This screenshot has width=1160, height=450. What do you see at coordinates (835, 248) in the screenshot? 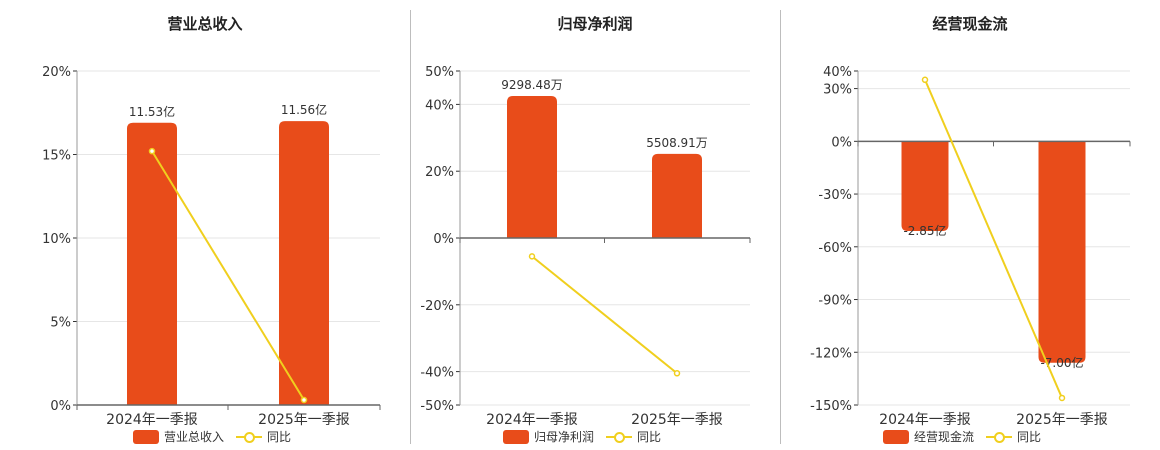
I see `y-tick-label: -60%` at bounding box center [835, 248].